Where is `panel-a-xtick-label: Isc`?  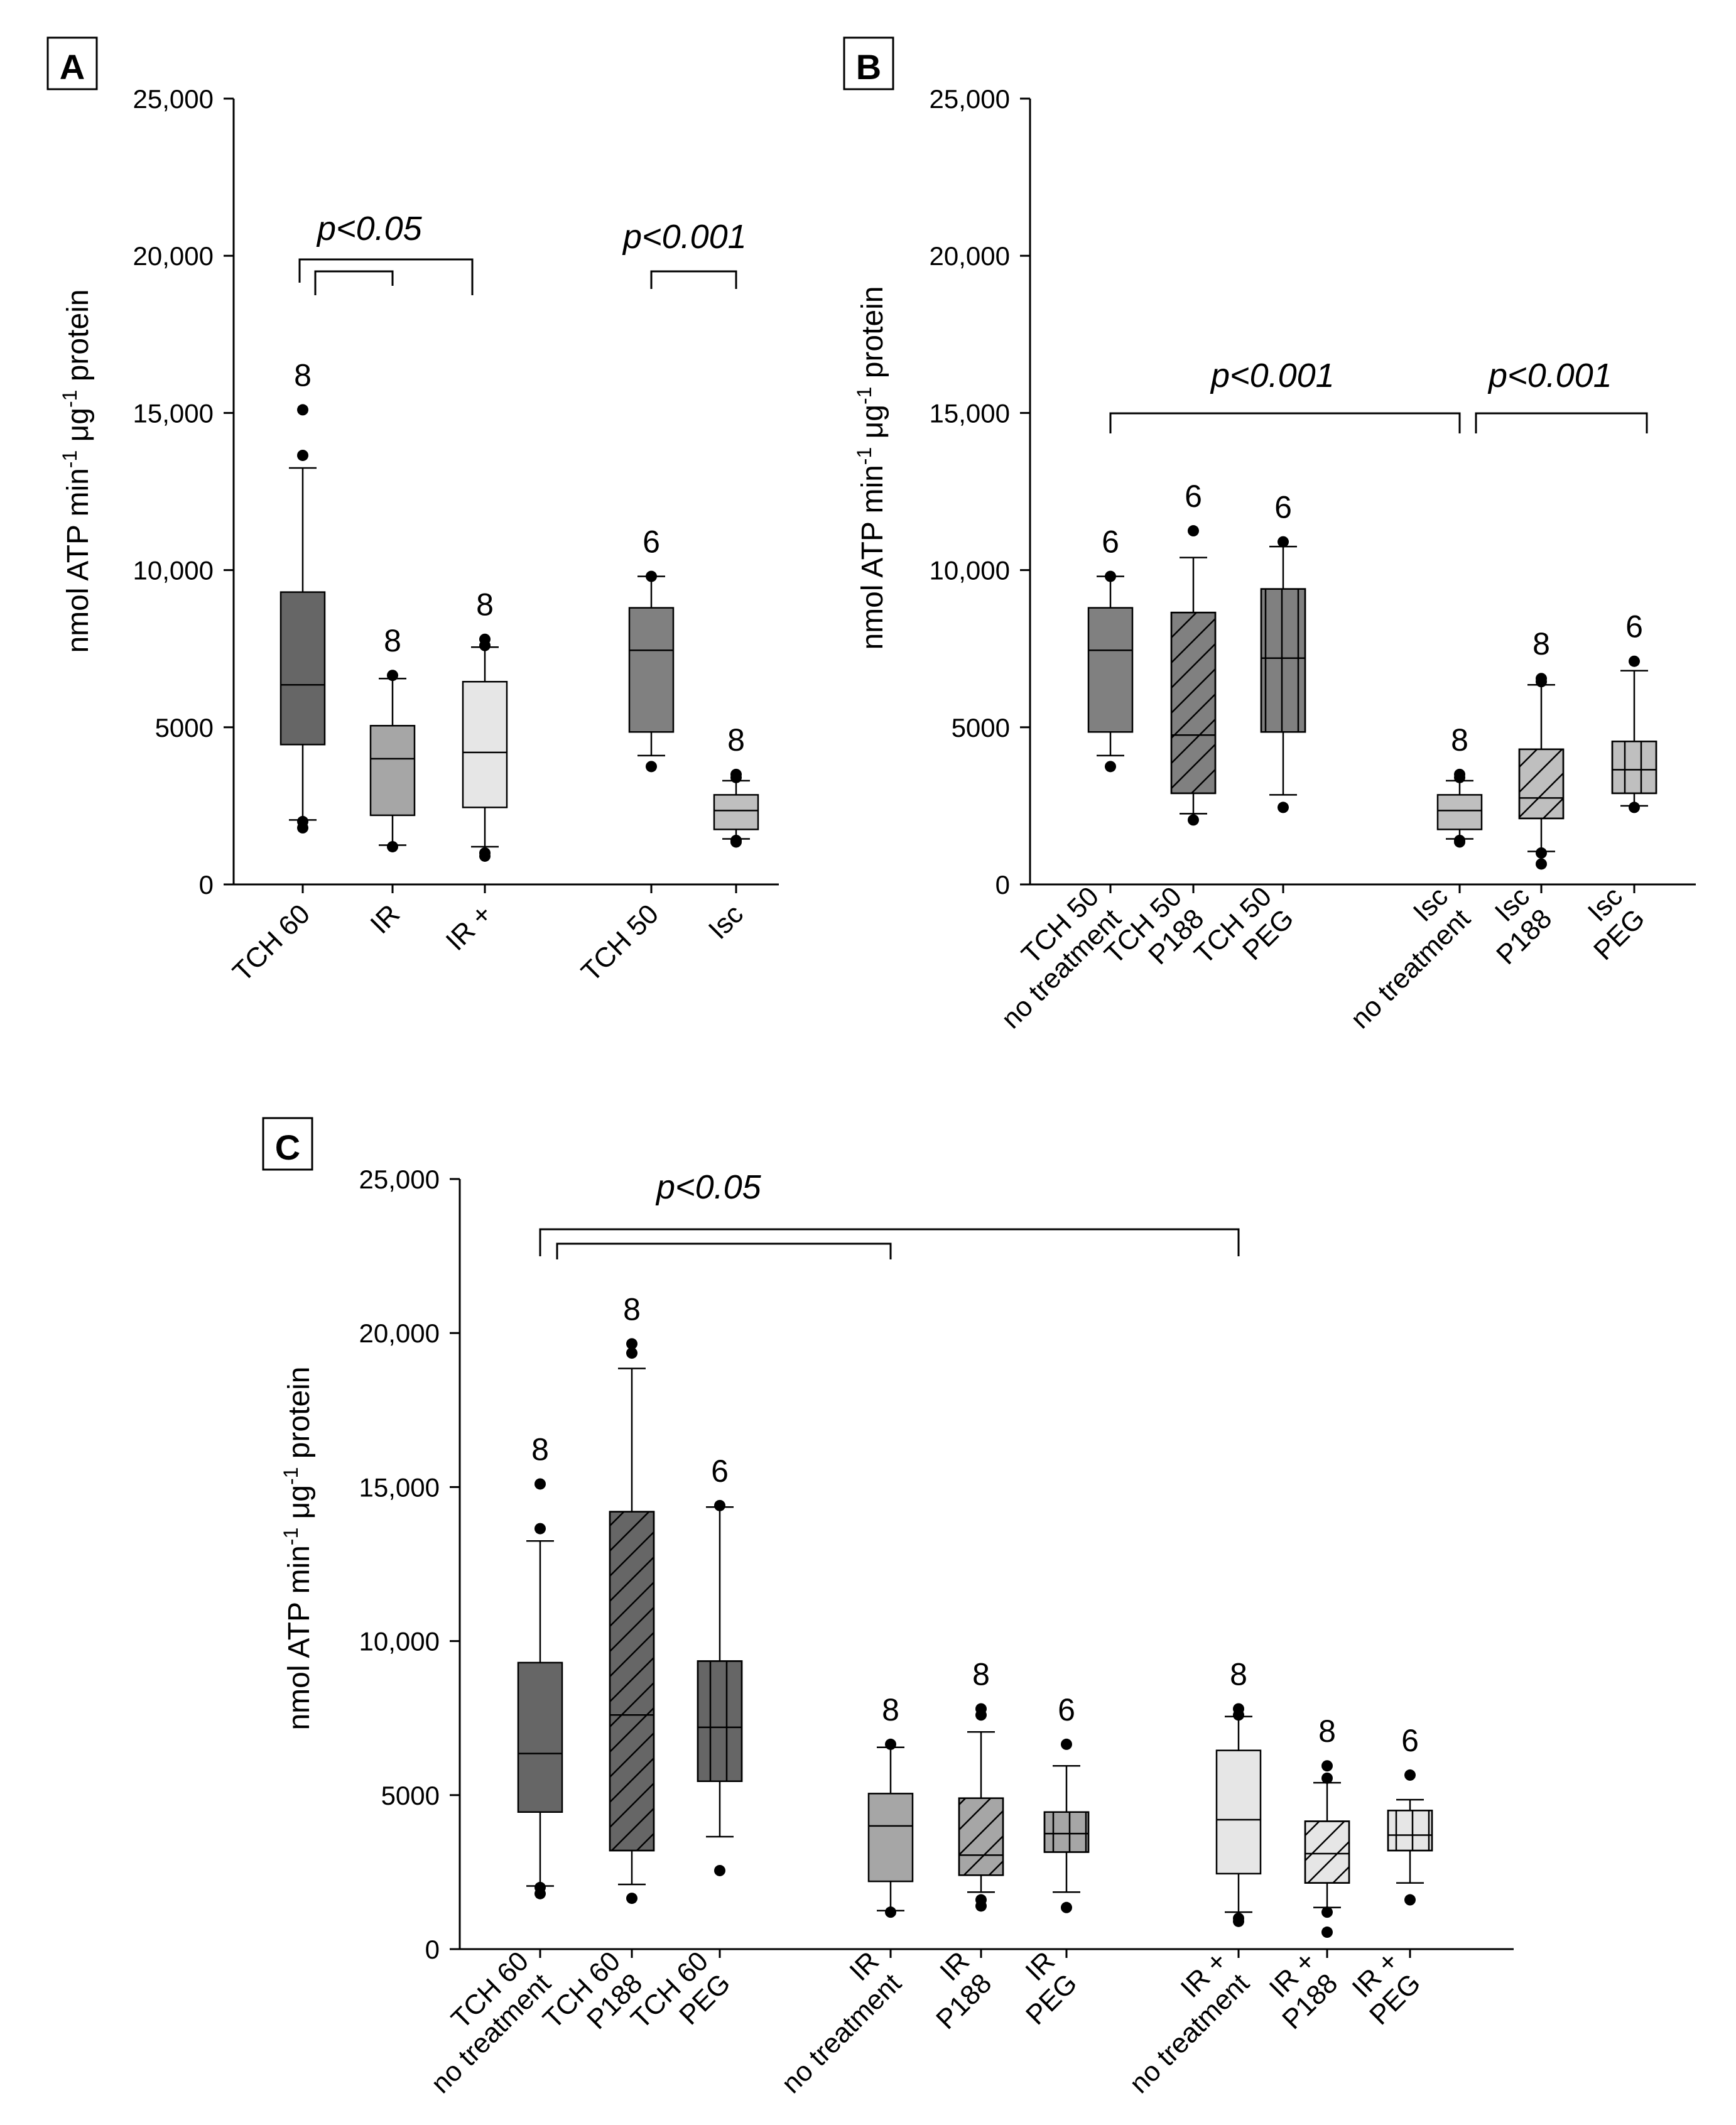 panel-a-xtick-label: Isc is located at coordinates (726, 922).